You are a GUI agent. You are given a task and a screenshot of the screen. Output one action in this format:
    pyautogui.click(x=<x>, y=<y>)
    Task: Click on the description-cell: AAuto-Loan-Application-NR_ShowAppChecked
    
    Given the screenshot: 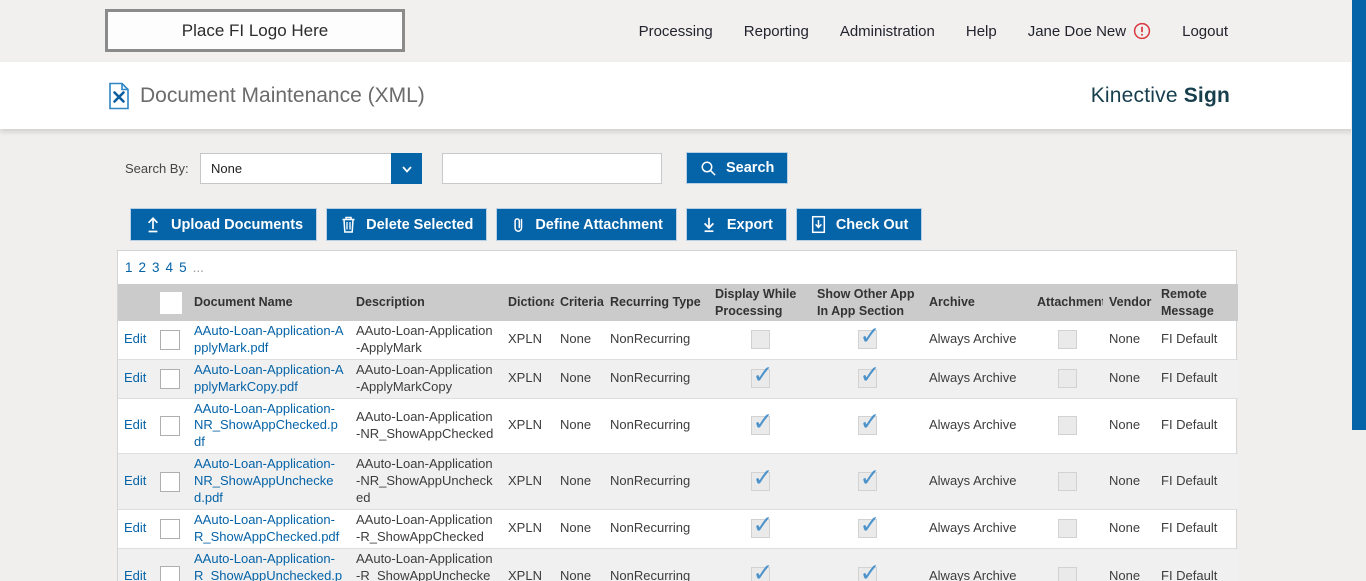 What is the action you would take?
    pyautogui.click(x=426, y=425)
    